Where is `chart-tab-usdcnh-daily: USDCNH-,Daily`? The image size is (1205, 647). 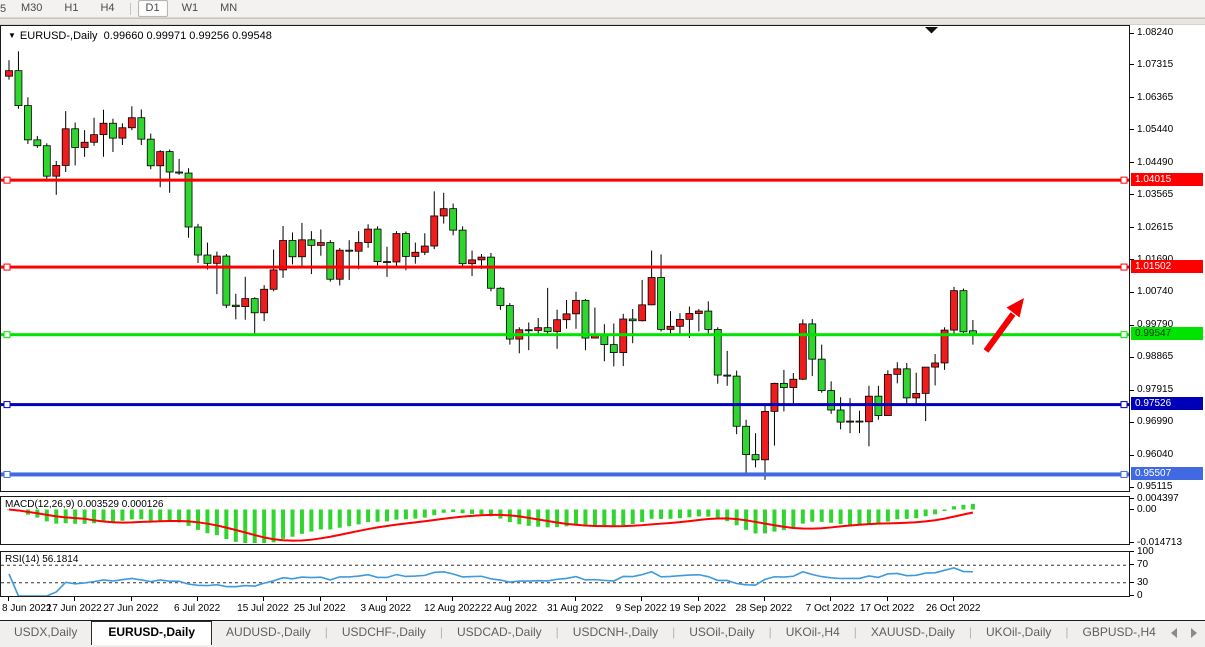 chart-tab-usdcnh-daily: USDCNH-,Daily is located at coordinates (615, 632).